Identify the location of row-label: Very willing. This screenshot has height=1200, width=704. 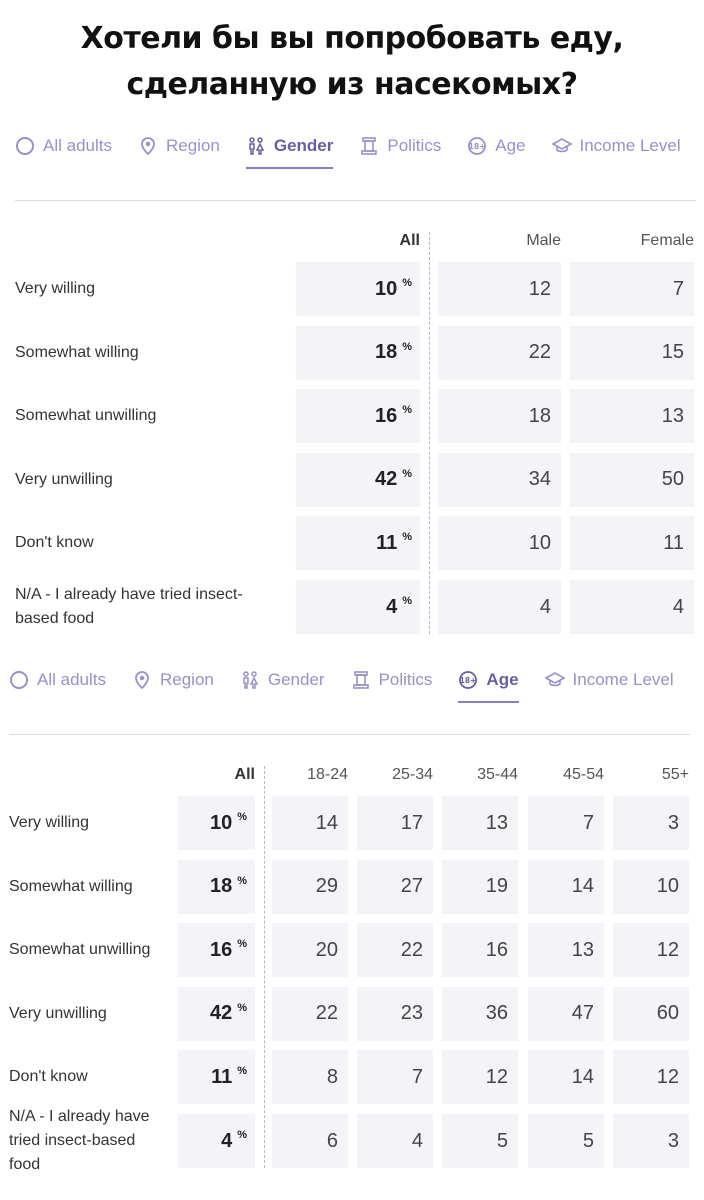
(49, 822).